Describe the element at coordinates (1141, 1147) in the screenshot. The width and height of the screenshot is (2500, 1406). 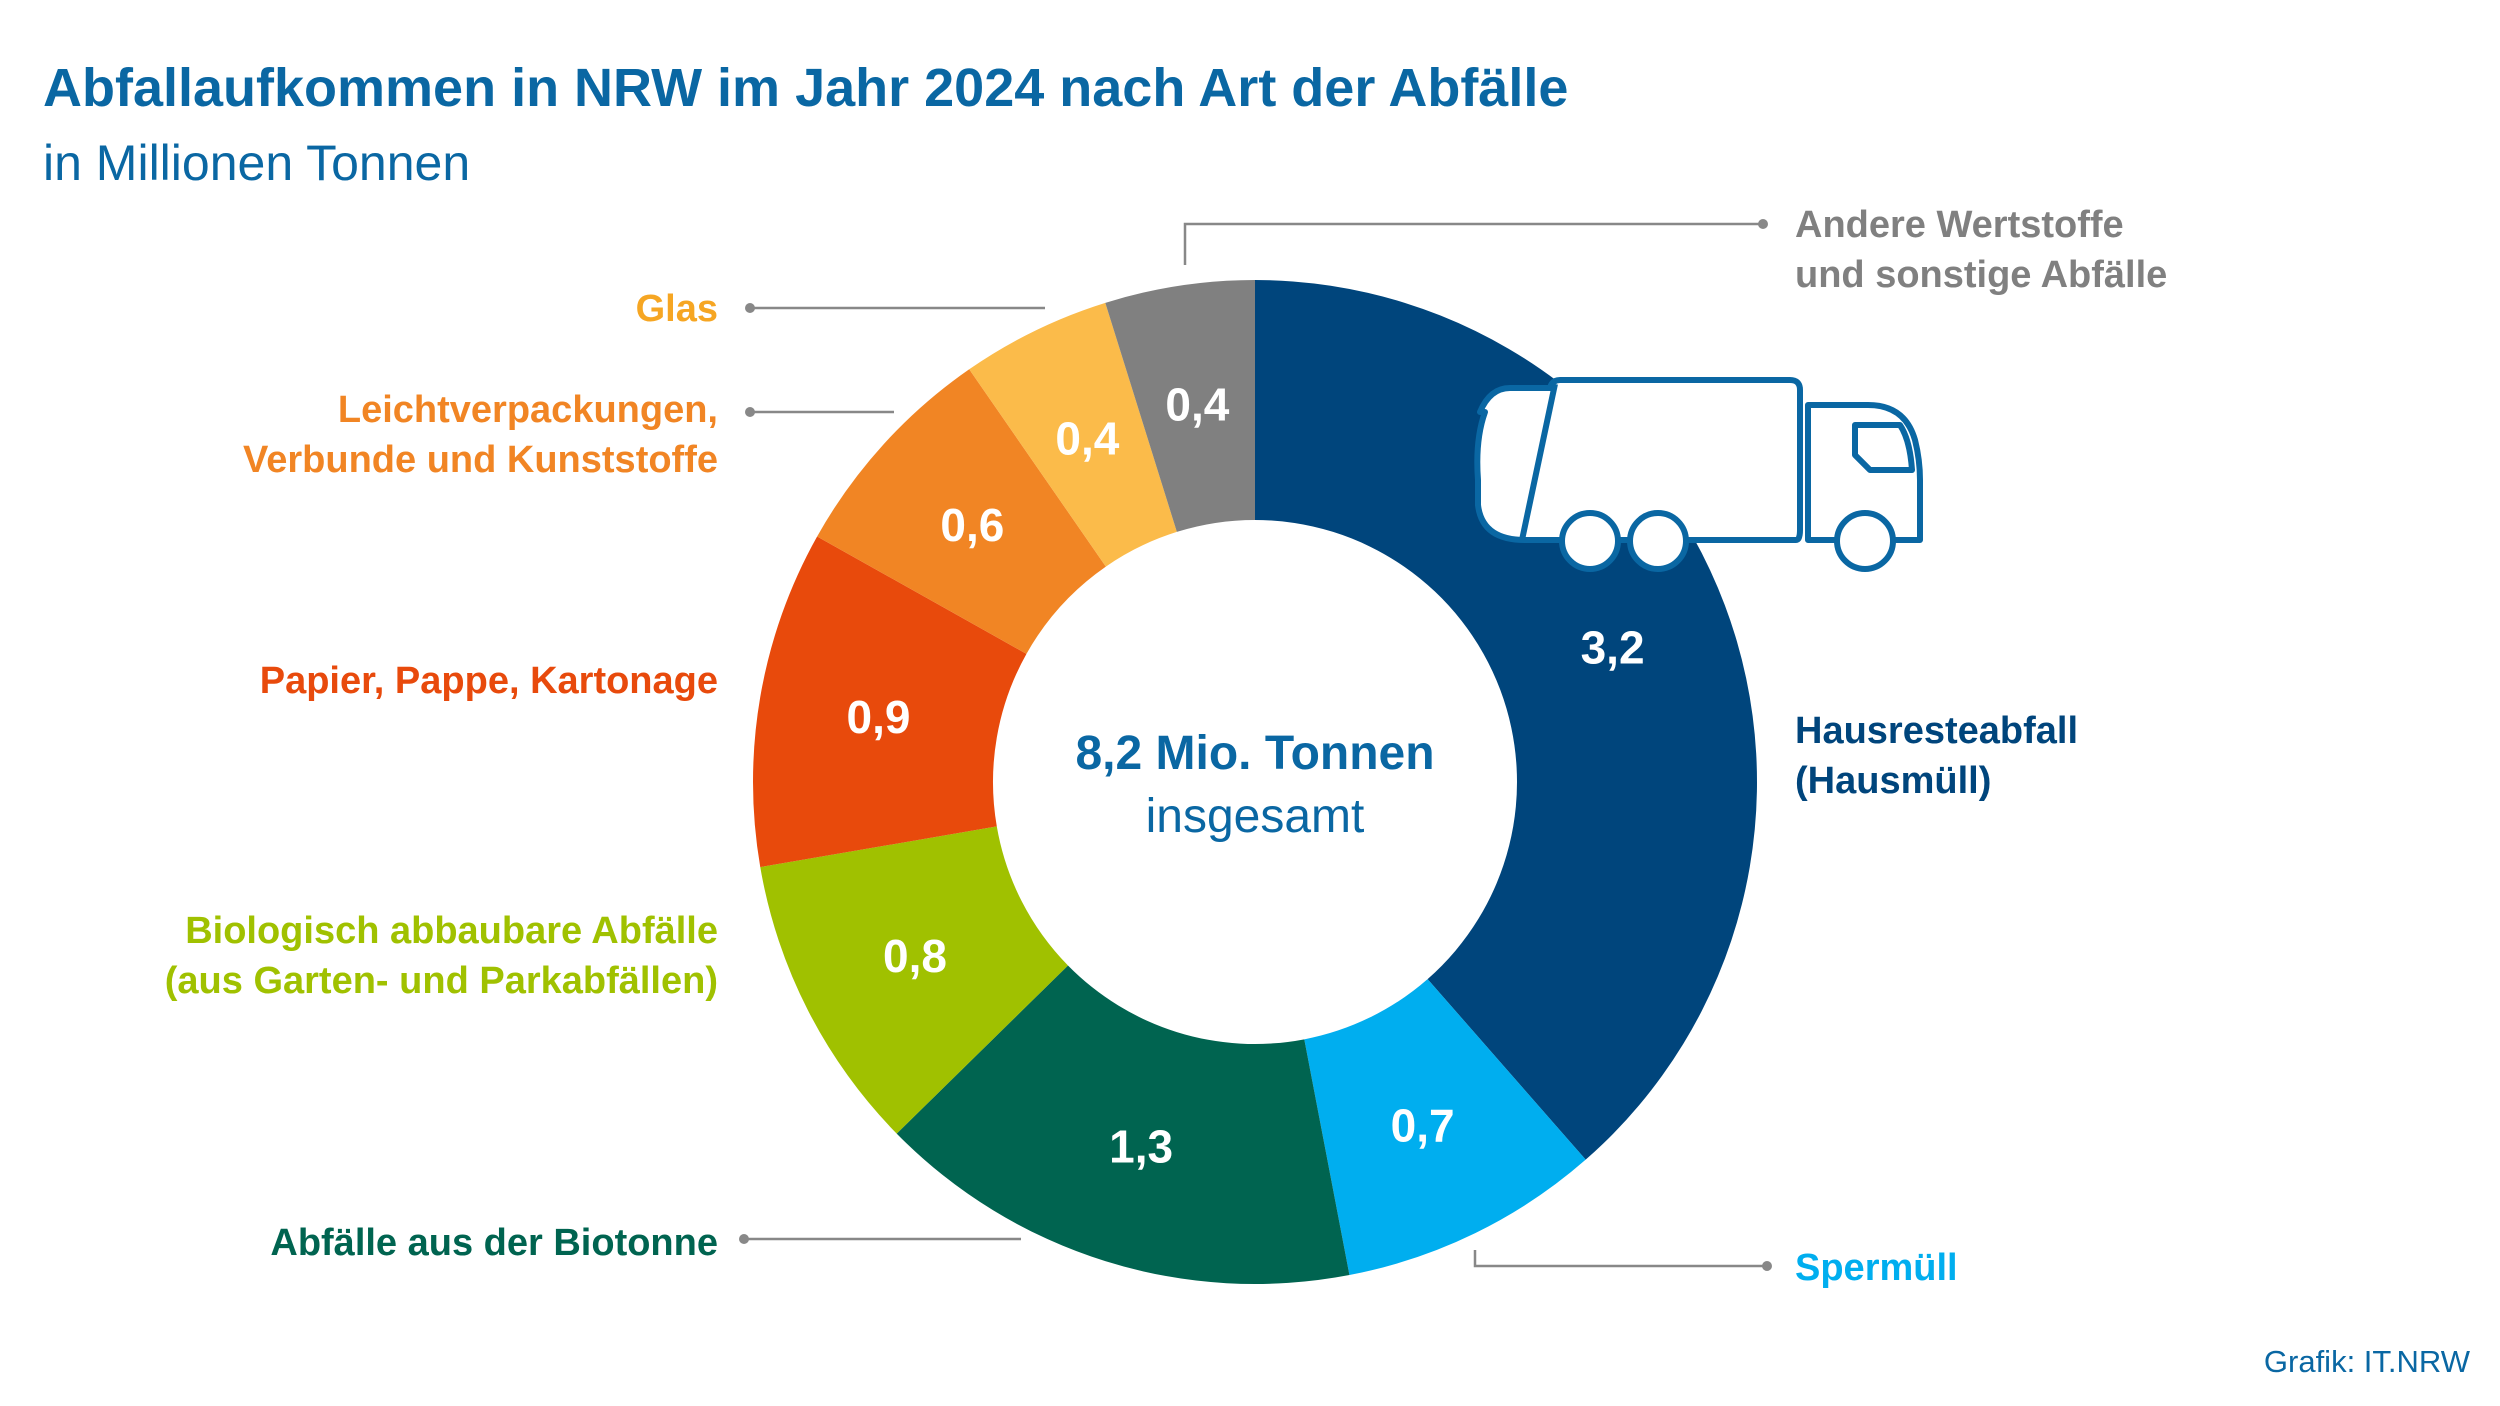
I see `slice-value-label: 1,3` at that location.